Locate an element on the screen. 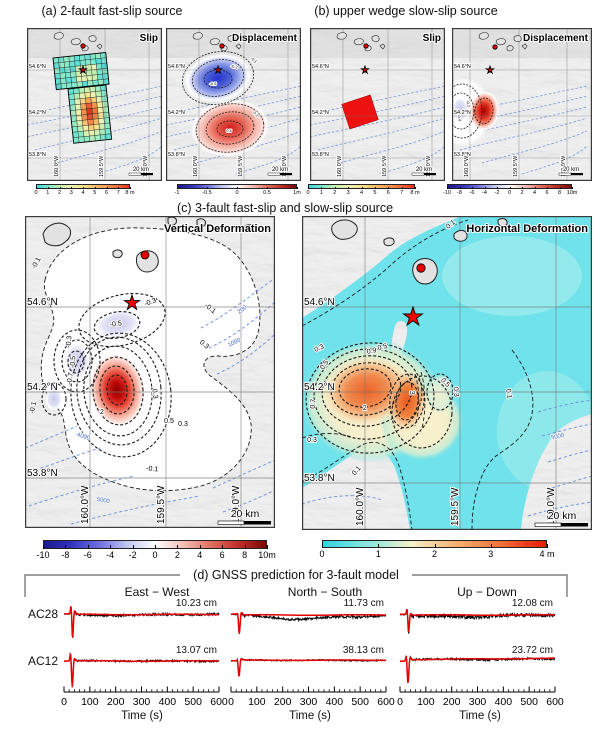  contour-label: -0.1 is located at coordinates (254, 60).